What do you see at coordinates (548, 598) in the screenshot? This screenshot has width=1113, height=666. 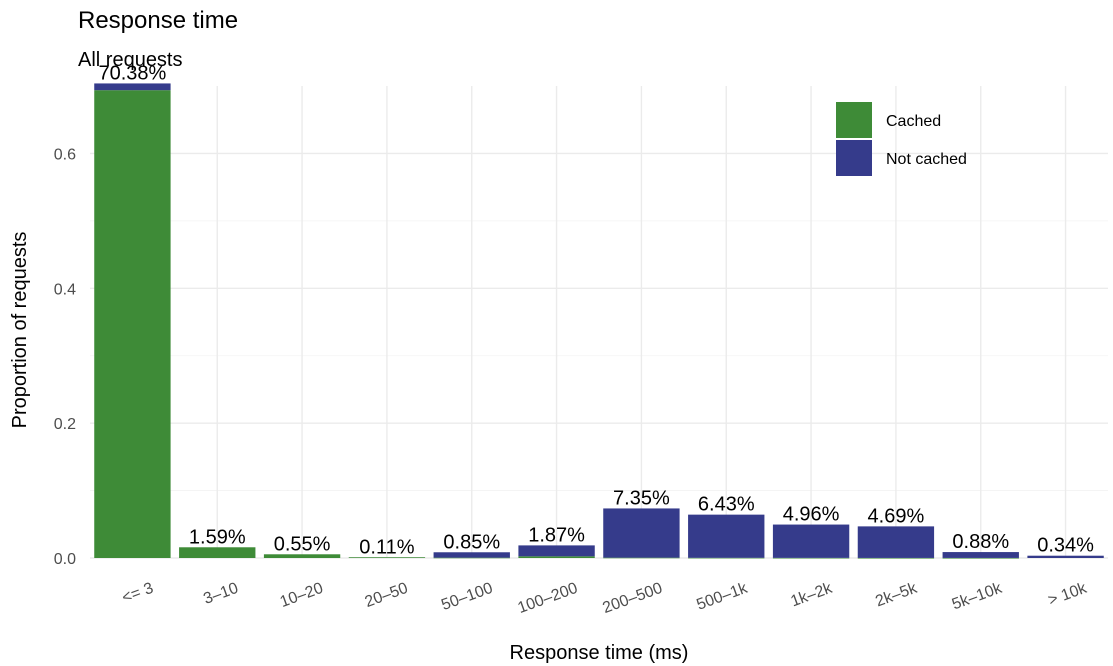 I see `x-tick-label: 100–200` at bounding box center [548, 598].